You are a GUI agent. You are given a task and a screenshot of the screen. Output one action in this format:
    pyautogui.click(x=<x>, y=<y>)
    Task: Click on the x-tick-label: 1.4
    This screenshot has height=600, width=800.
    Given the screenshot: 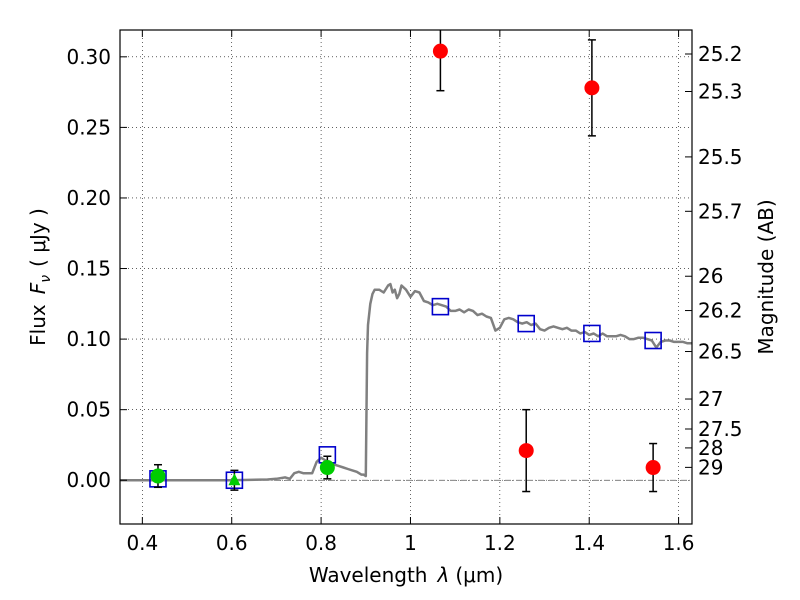 What is the action you would take?
    pyautogui.click(x=589, y=543)
    